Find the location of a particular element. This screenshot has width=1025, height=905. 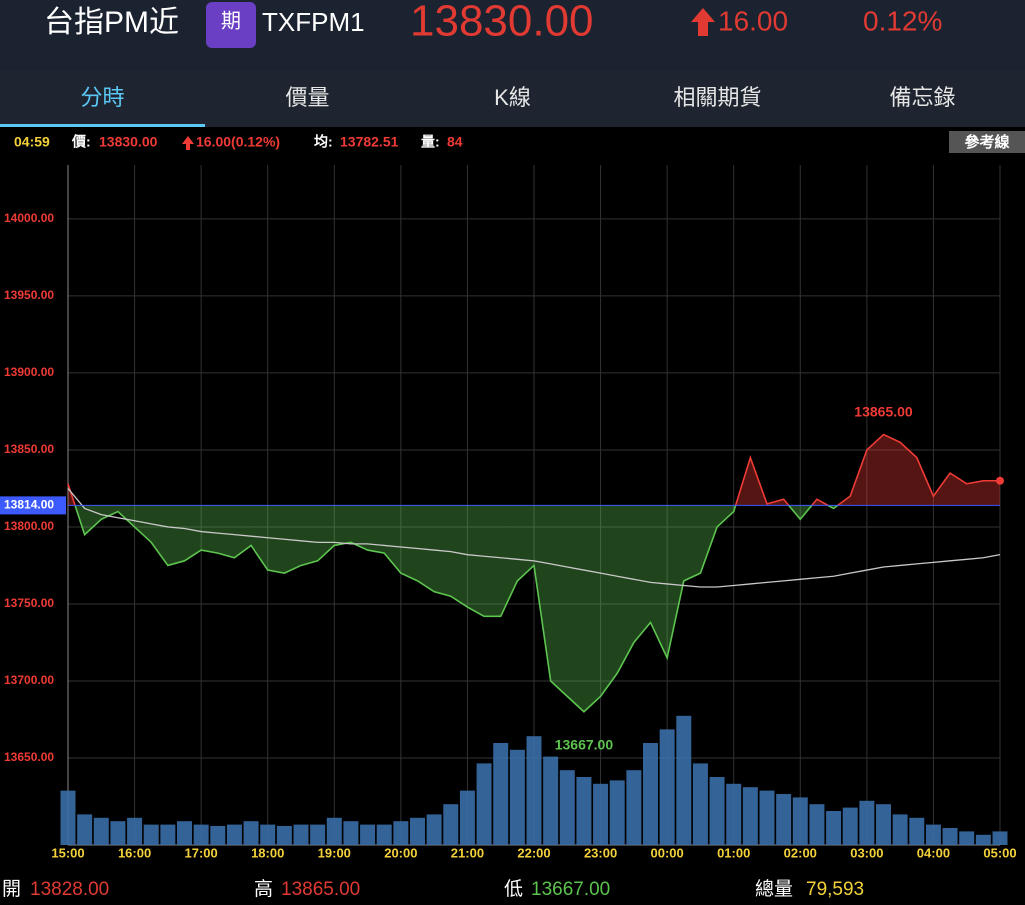

y-tick-label: 13700.00 is located at coordinates (29, 680).